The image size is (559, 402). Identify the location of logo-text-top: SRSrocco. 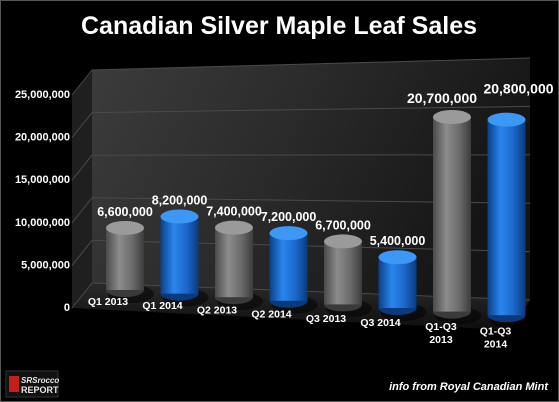
(40, 380).